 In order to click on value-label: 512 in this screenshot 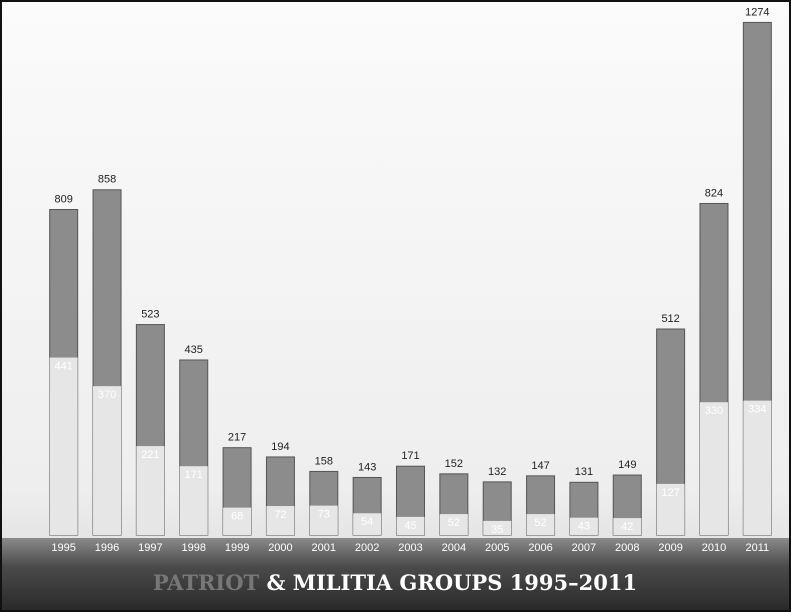, I will do `click(670, 319)`.